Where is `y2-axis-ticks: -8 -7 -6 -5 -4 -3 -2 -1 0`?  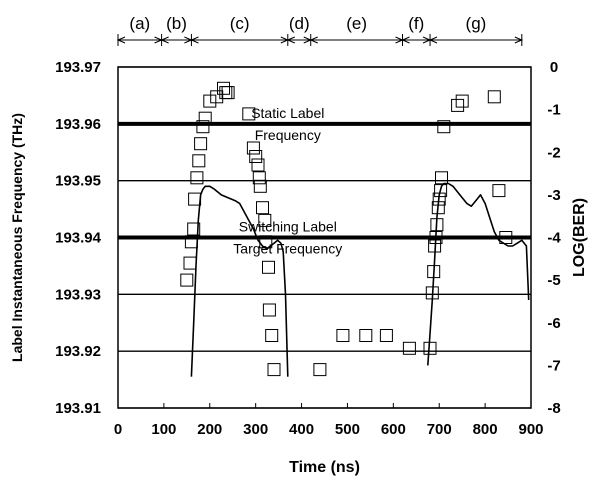 y2-axis-ticks: -8 -7 -6 -5 -4 -3 -2 -1 0 is located at coordinates (554, 238).